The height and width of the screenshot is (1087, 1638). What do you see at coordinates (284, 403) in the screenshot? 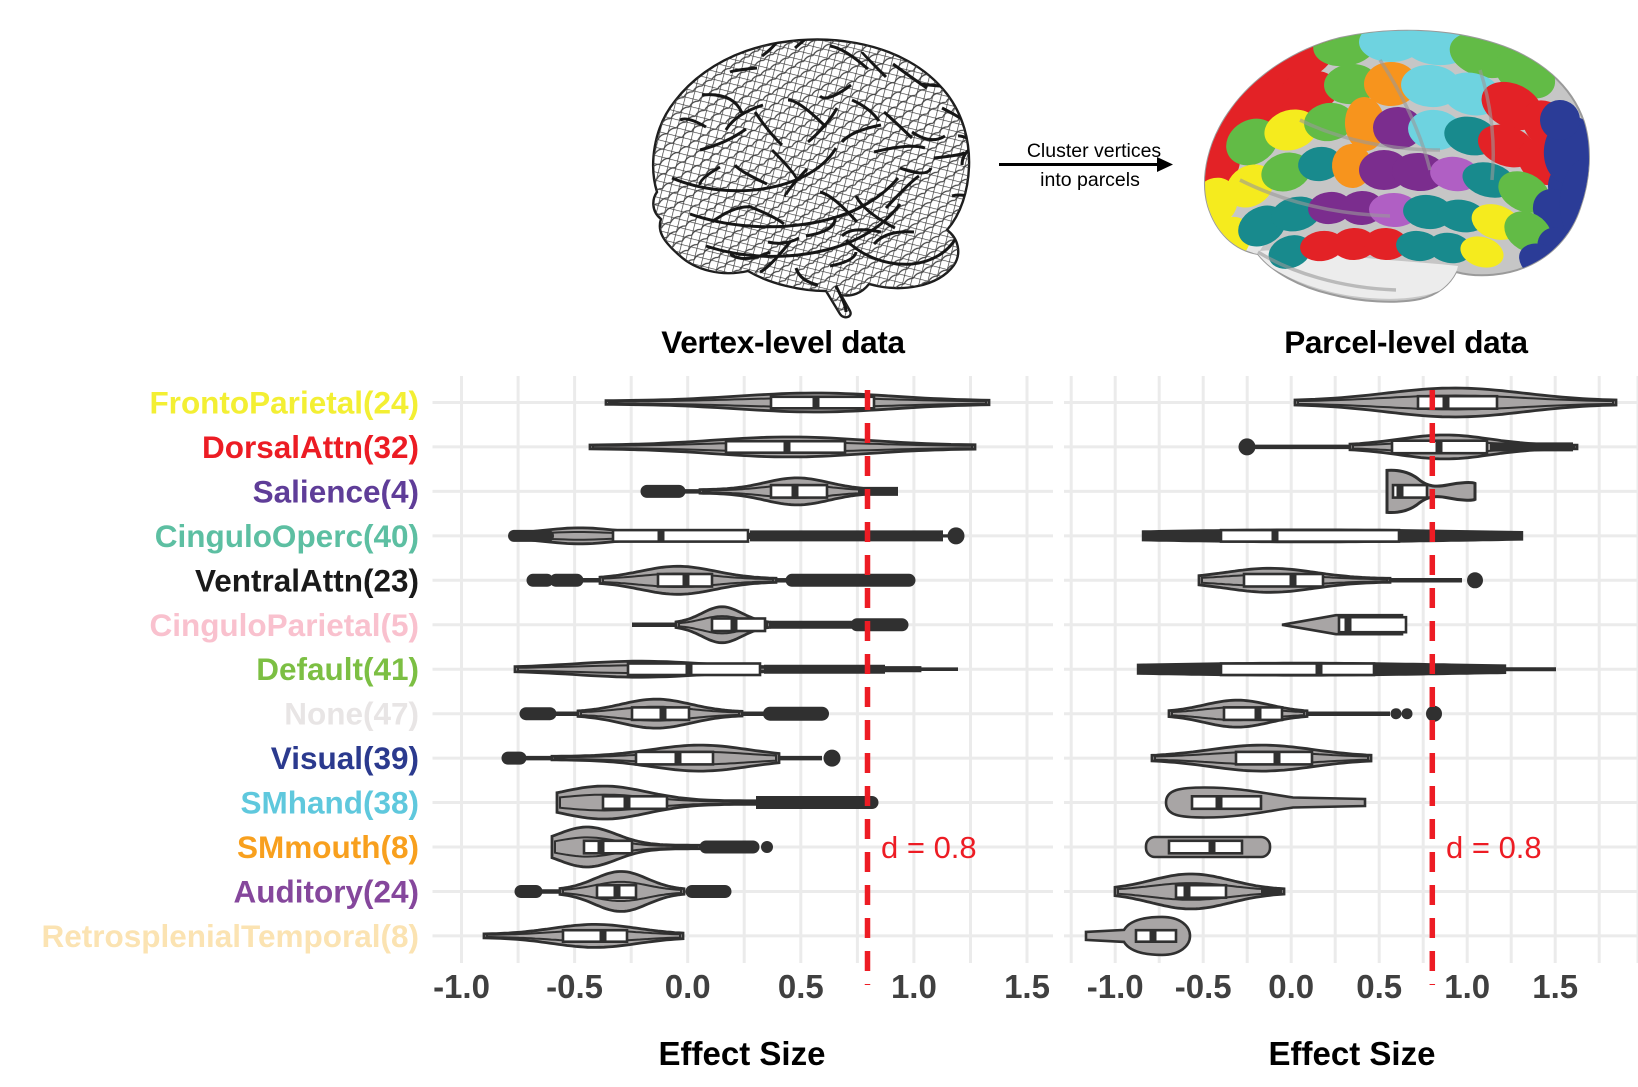
I see `svg-text: FrontoParietal(24)` at bounding box center [284, 403].